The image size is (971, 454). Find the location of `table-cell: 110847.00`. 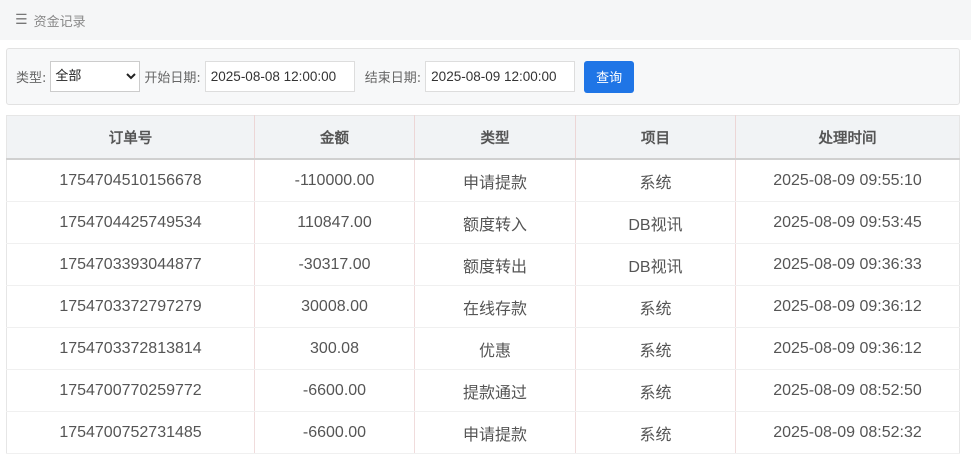

table-cell: 110847.00 is located at coordinates (334, 222).